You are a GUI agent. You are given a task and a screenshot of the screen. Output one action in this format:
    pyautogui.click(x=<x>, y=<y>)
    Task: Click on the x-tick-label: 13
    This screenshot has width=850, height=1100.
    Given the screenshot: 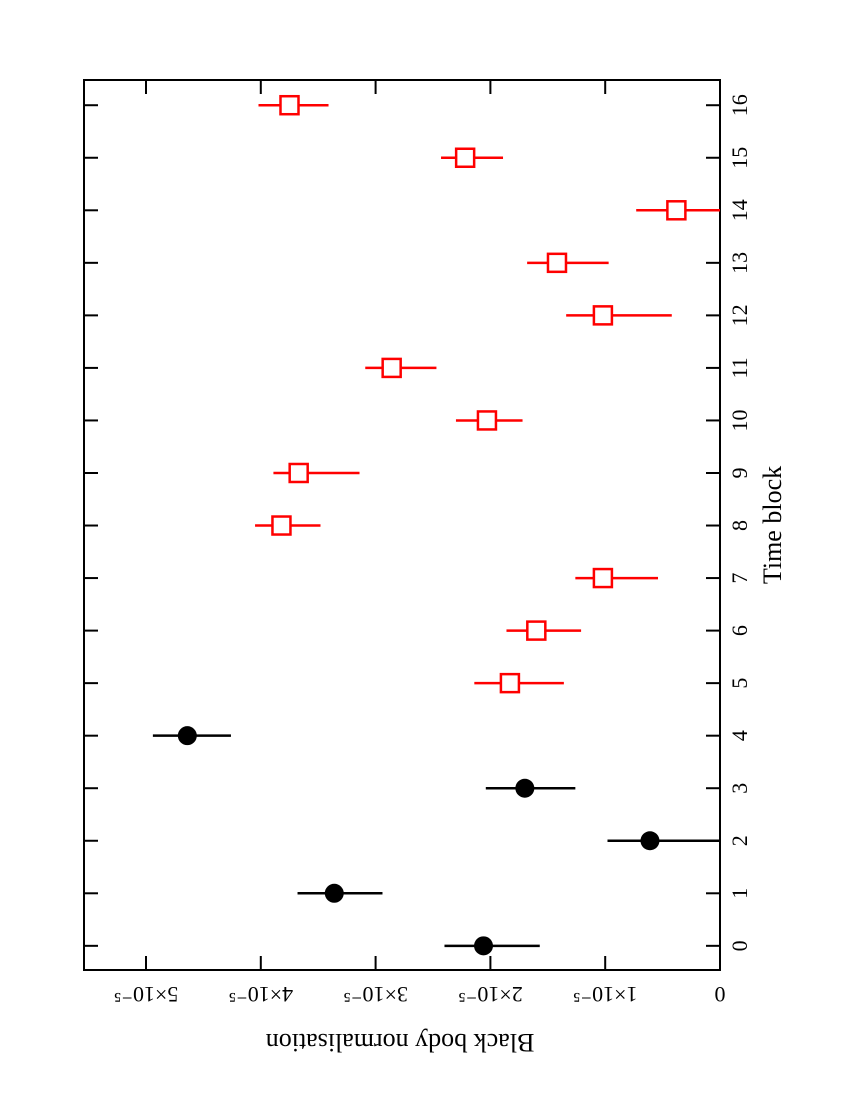 What is the action you would take?
    pyautogui.click(x=739, y=263)
    